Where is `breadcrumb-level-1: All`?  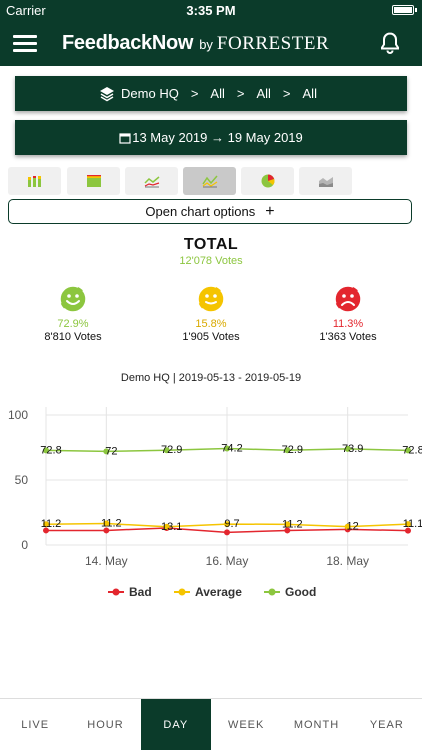
breadcrumb-level-1: All is located at coordinates (217, 93).